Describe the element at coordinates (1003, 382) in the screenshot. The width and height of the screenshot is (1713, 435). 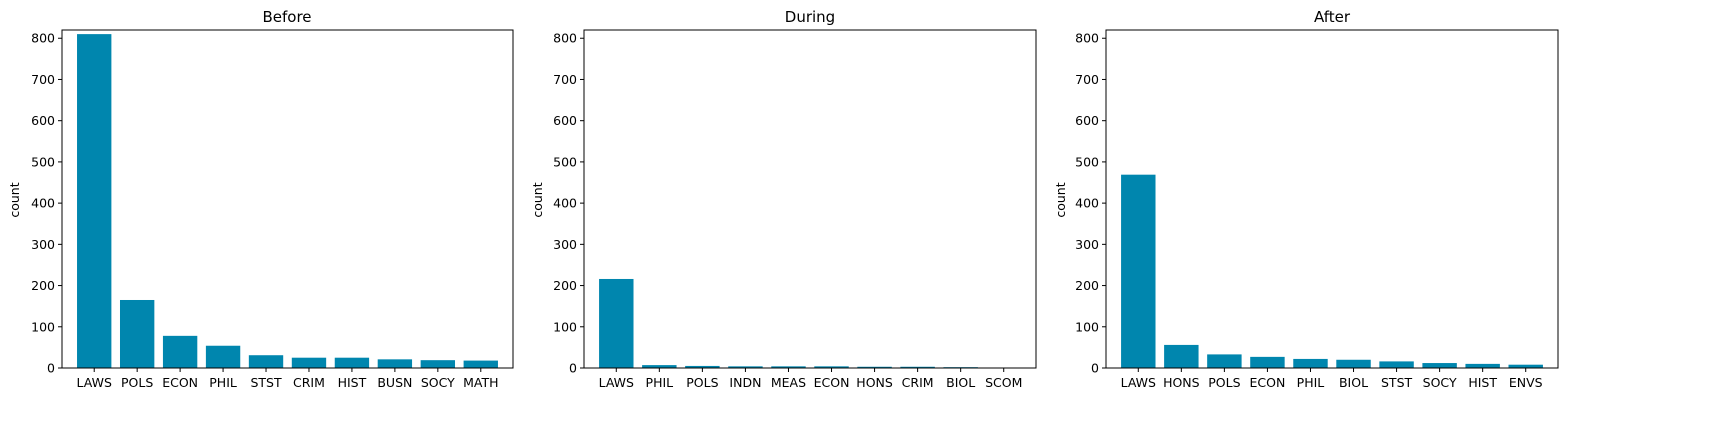
I see `x-tick-label: SCOM` at that location.